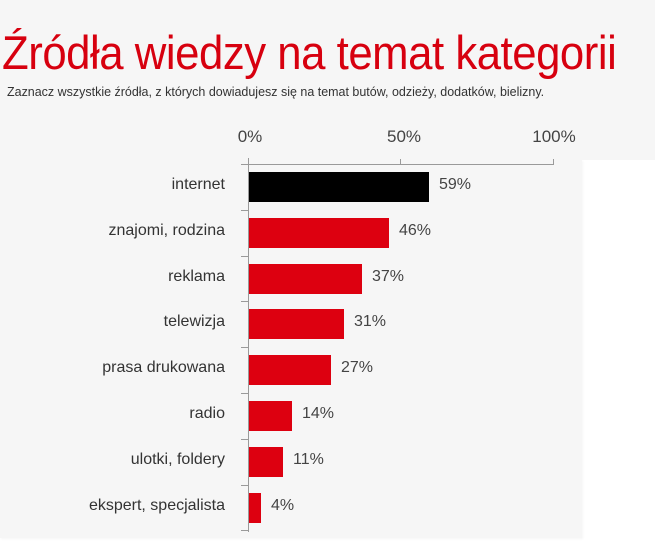  I want to click on bar-row: ulotki, foldery 11%, so click(291, 462).